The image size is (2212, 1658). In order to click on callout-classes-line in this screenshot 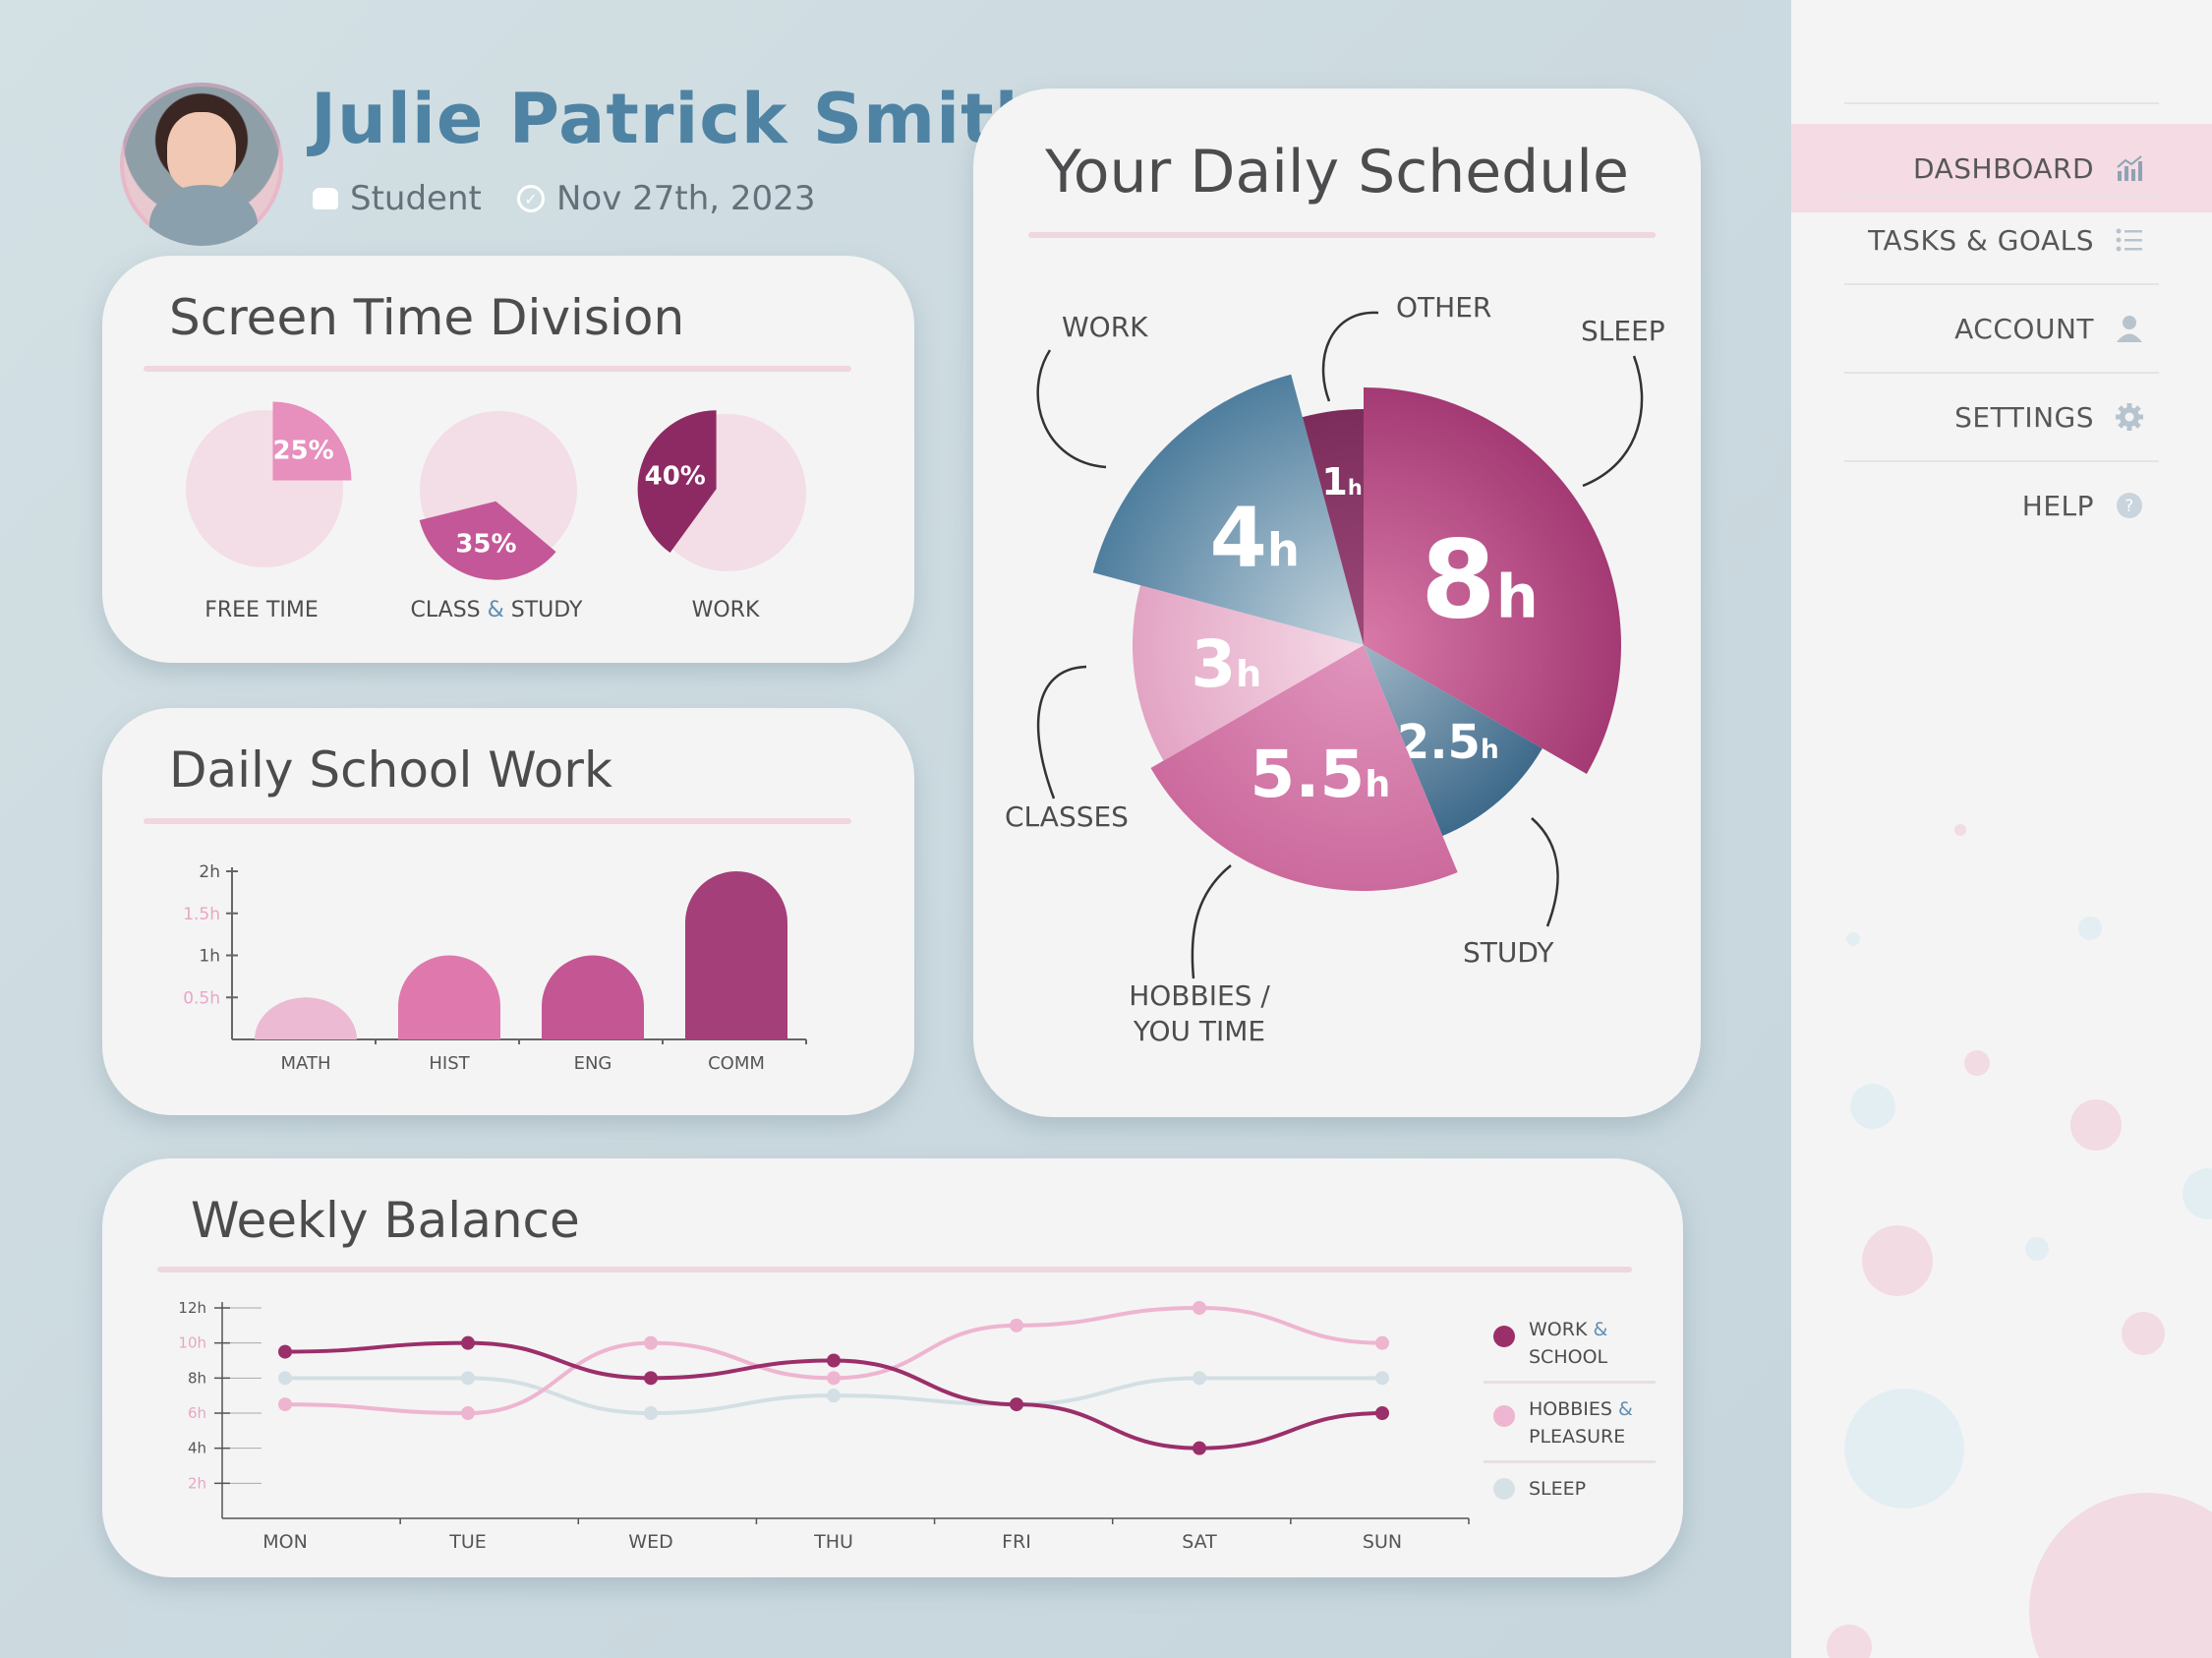, I will do `click(1061, 732)`.